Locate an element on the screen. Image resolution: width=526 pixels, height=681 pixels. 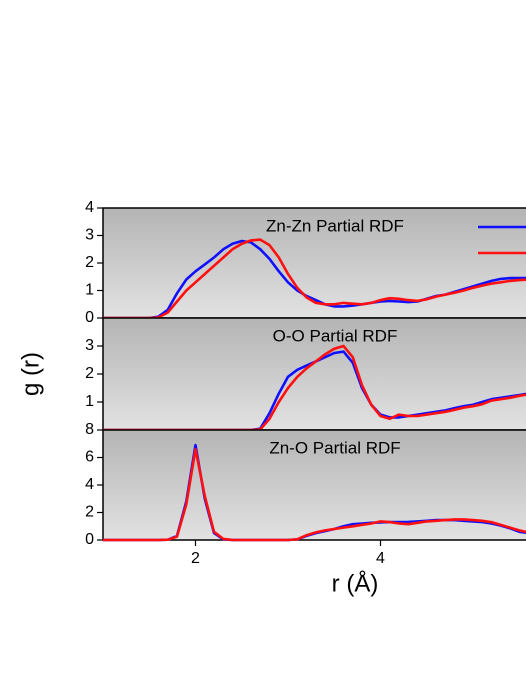
panel-title: O-O Partial RDF is located at coordinates (335, 335).